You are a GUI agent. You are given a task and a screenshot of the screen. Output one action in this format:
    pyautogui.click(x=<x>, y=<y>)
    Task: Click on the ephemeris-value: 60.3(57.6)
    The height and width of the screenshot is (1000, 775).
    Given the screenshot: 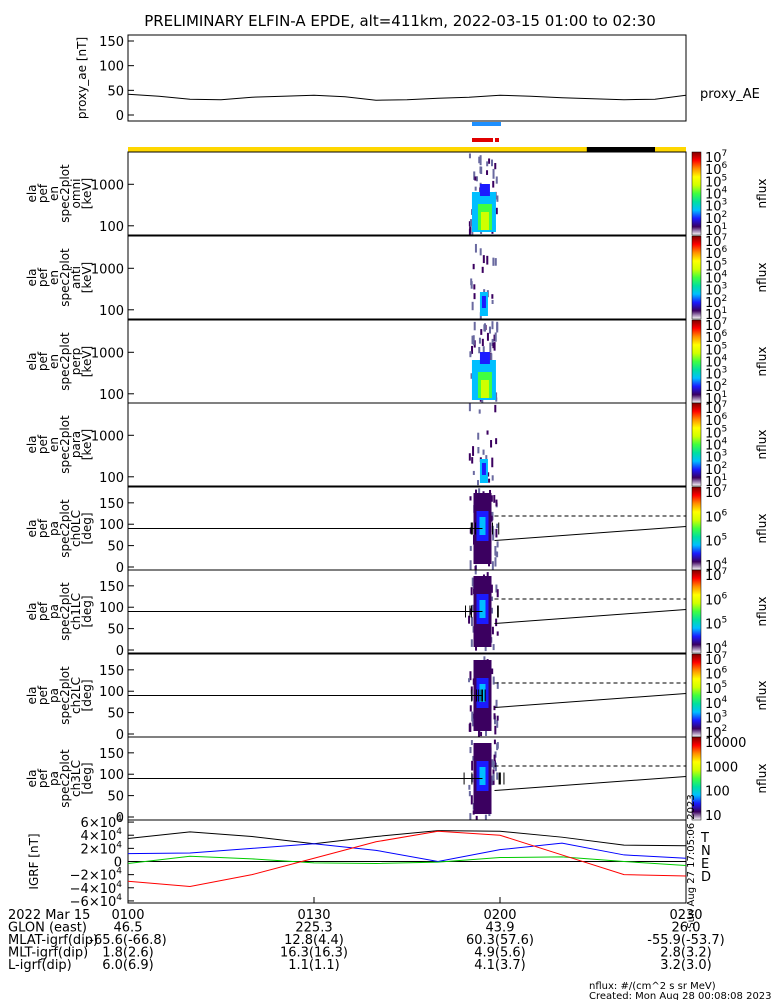 What is the action you would take?
    pyautogui.click(x=500, y=940)
    